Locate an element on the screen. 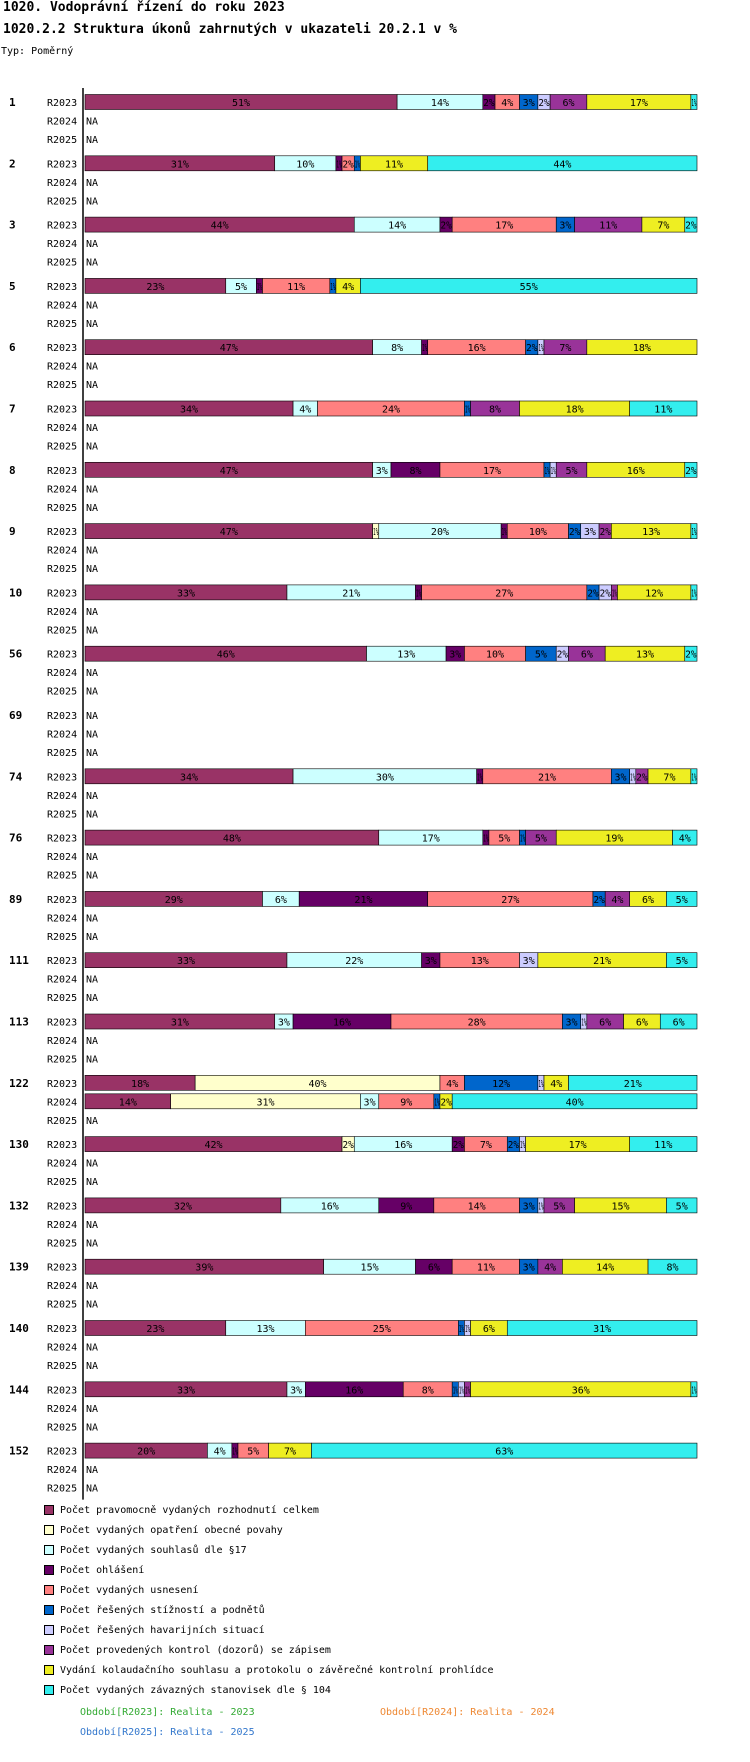 This screenshot has height=1762, width=750. bar-value-label: 63% is located at coordinates (504, 1452).